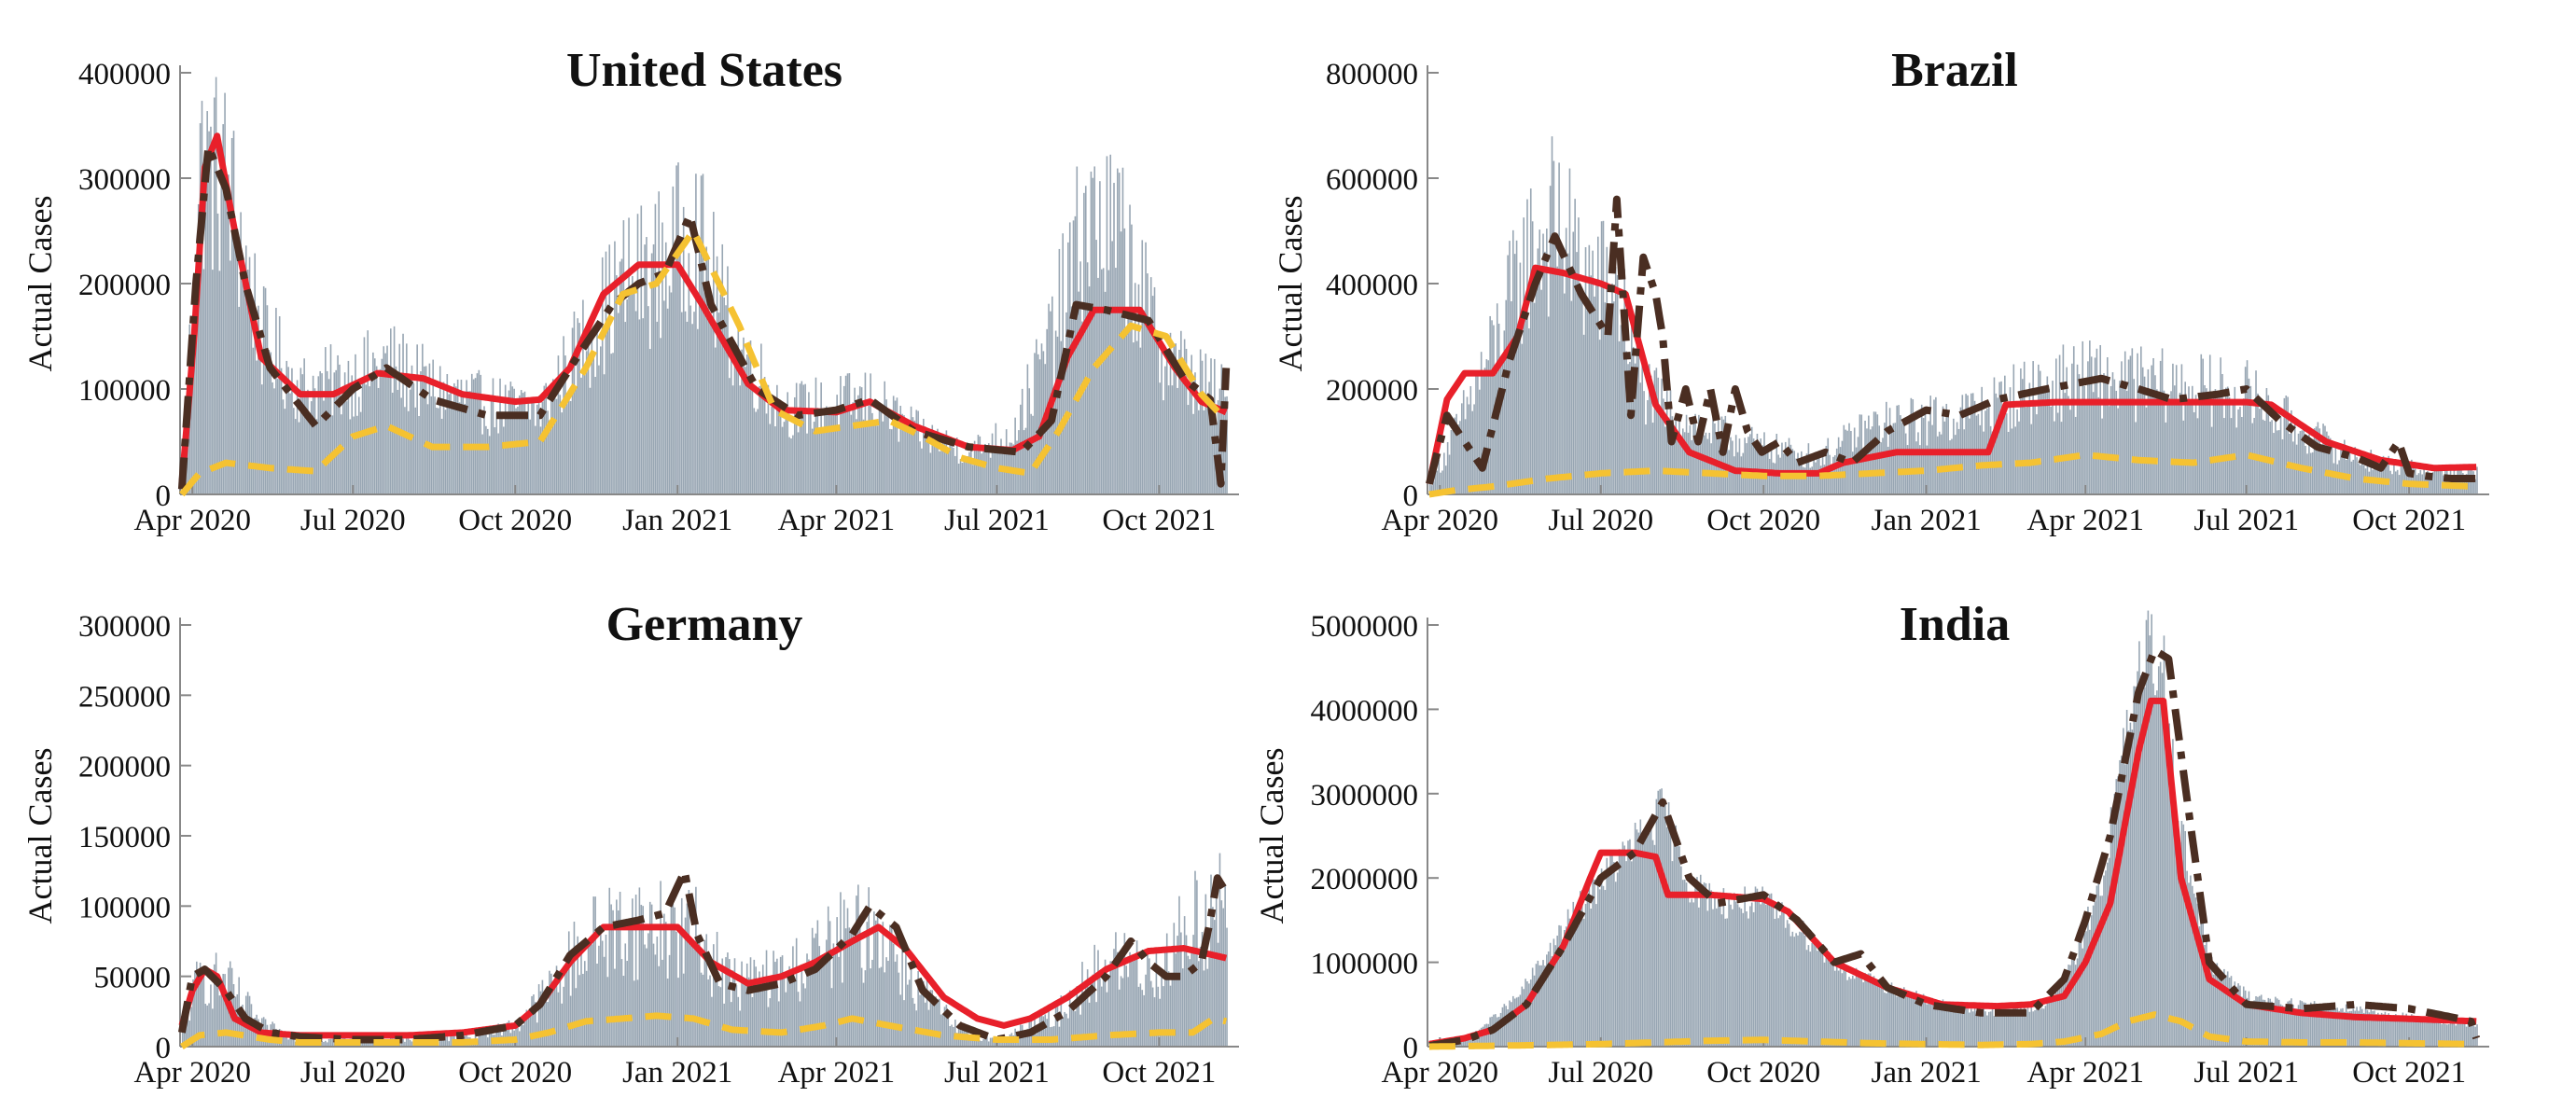 Image resolution: width=2576 pixels, height=1097 pixels. Describe the element at coordinates (704, 624) in the screenshot. I see `chart-title: Germany` at that location.